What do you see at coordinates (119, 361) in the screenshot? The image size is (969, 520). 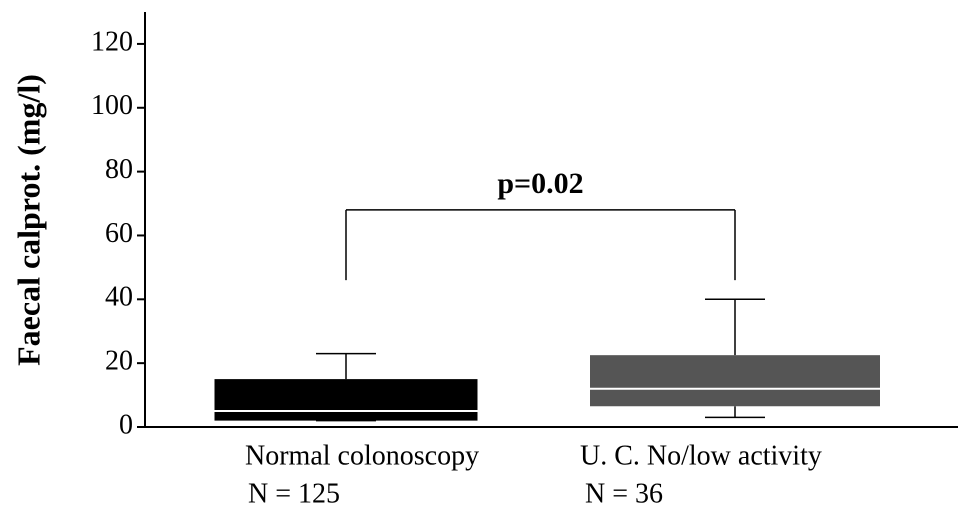 I see `y-tick-label: 20` at bounding box center [119, 361].